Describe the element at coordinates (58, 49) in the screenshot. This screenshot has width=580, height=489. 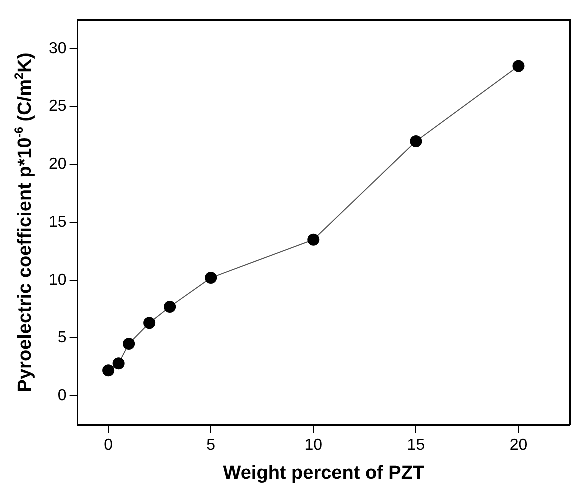
I see `y-tick-label: 30` at that location.